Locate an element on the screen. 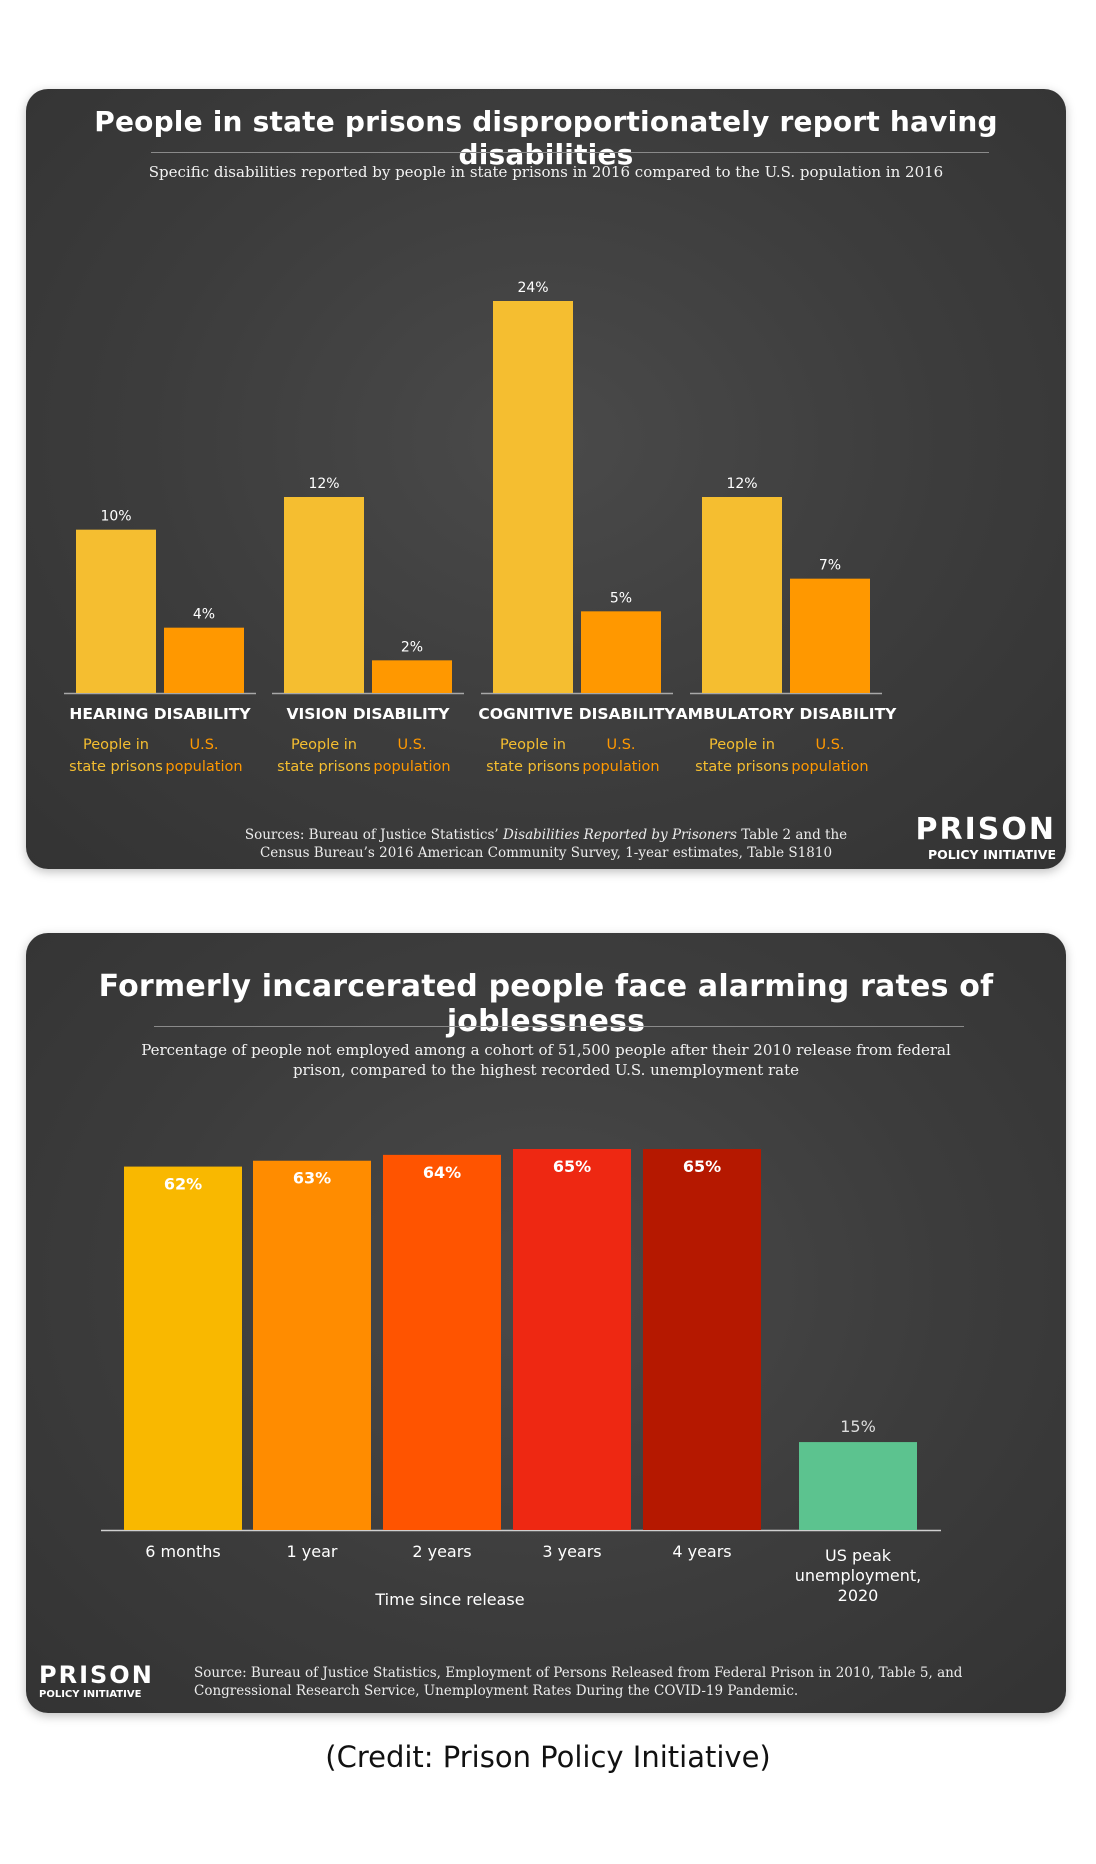 This screenshot has width=1096, height=1864. category-label: 2 years is located at coordinates (441, 1551).